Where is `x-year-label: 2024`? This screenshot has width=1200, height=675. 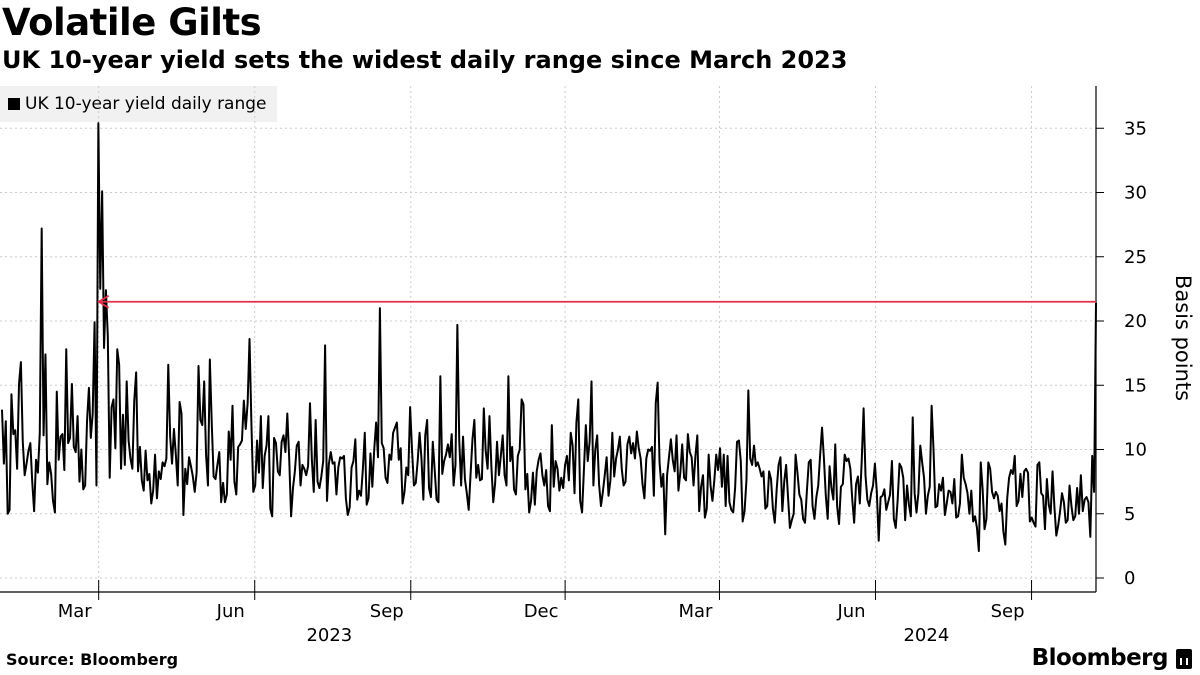
x-year-label: 2024 is located at coordinates (926, 635).